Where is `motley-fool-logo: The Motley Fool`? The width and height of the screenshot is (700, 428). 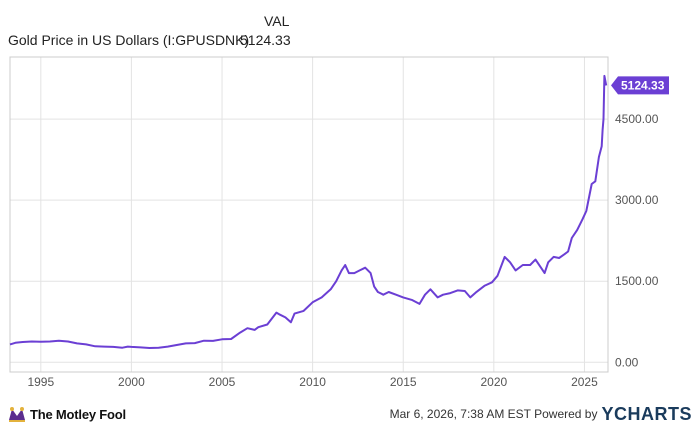 motley-fool-logo: The Motley Fool is located at coordinates (67, 414).